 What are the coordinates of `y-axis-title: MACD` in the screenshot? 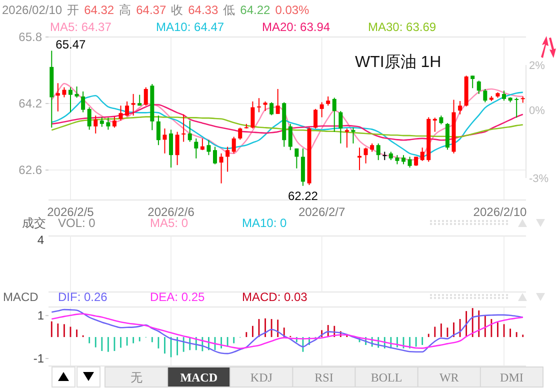 It's located at (21, 297).